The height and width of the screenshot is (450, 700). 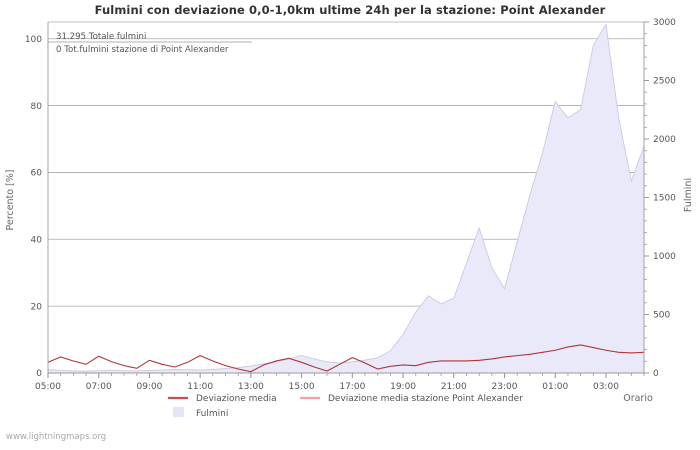 I want to click on svg-text: 21:00, so click(x=454, y=387).